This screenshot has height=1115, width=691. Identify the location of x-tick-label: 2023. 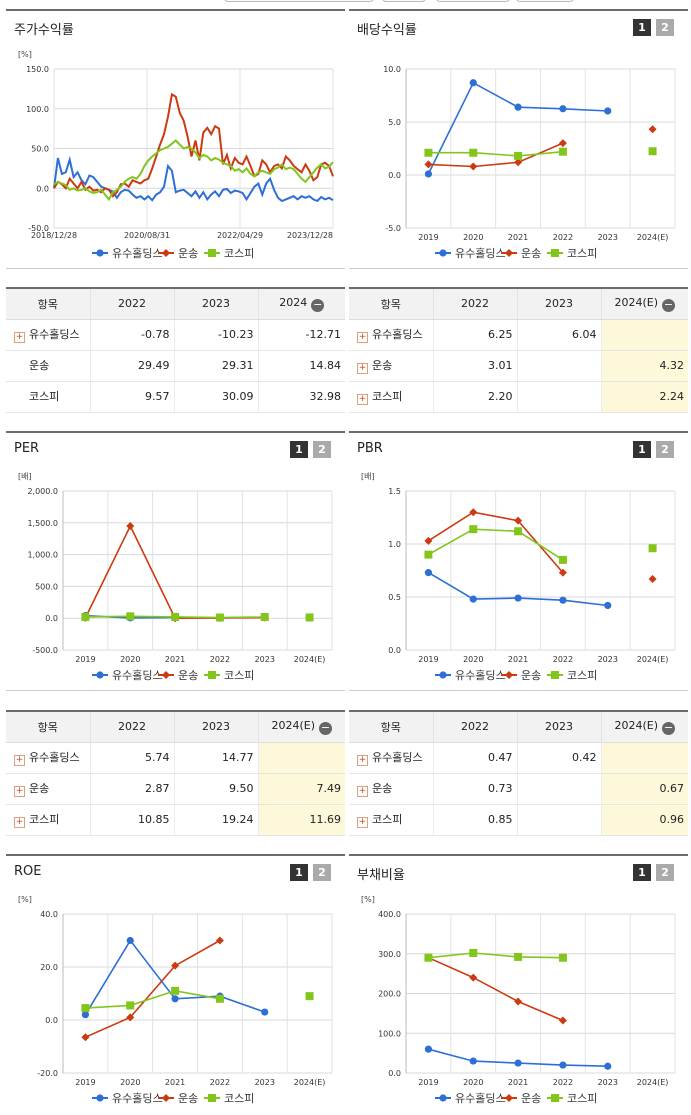
(265, 1082).